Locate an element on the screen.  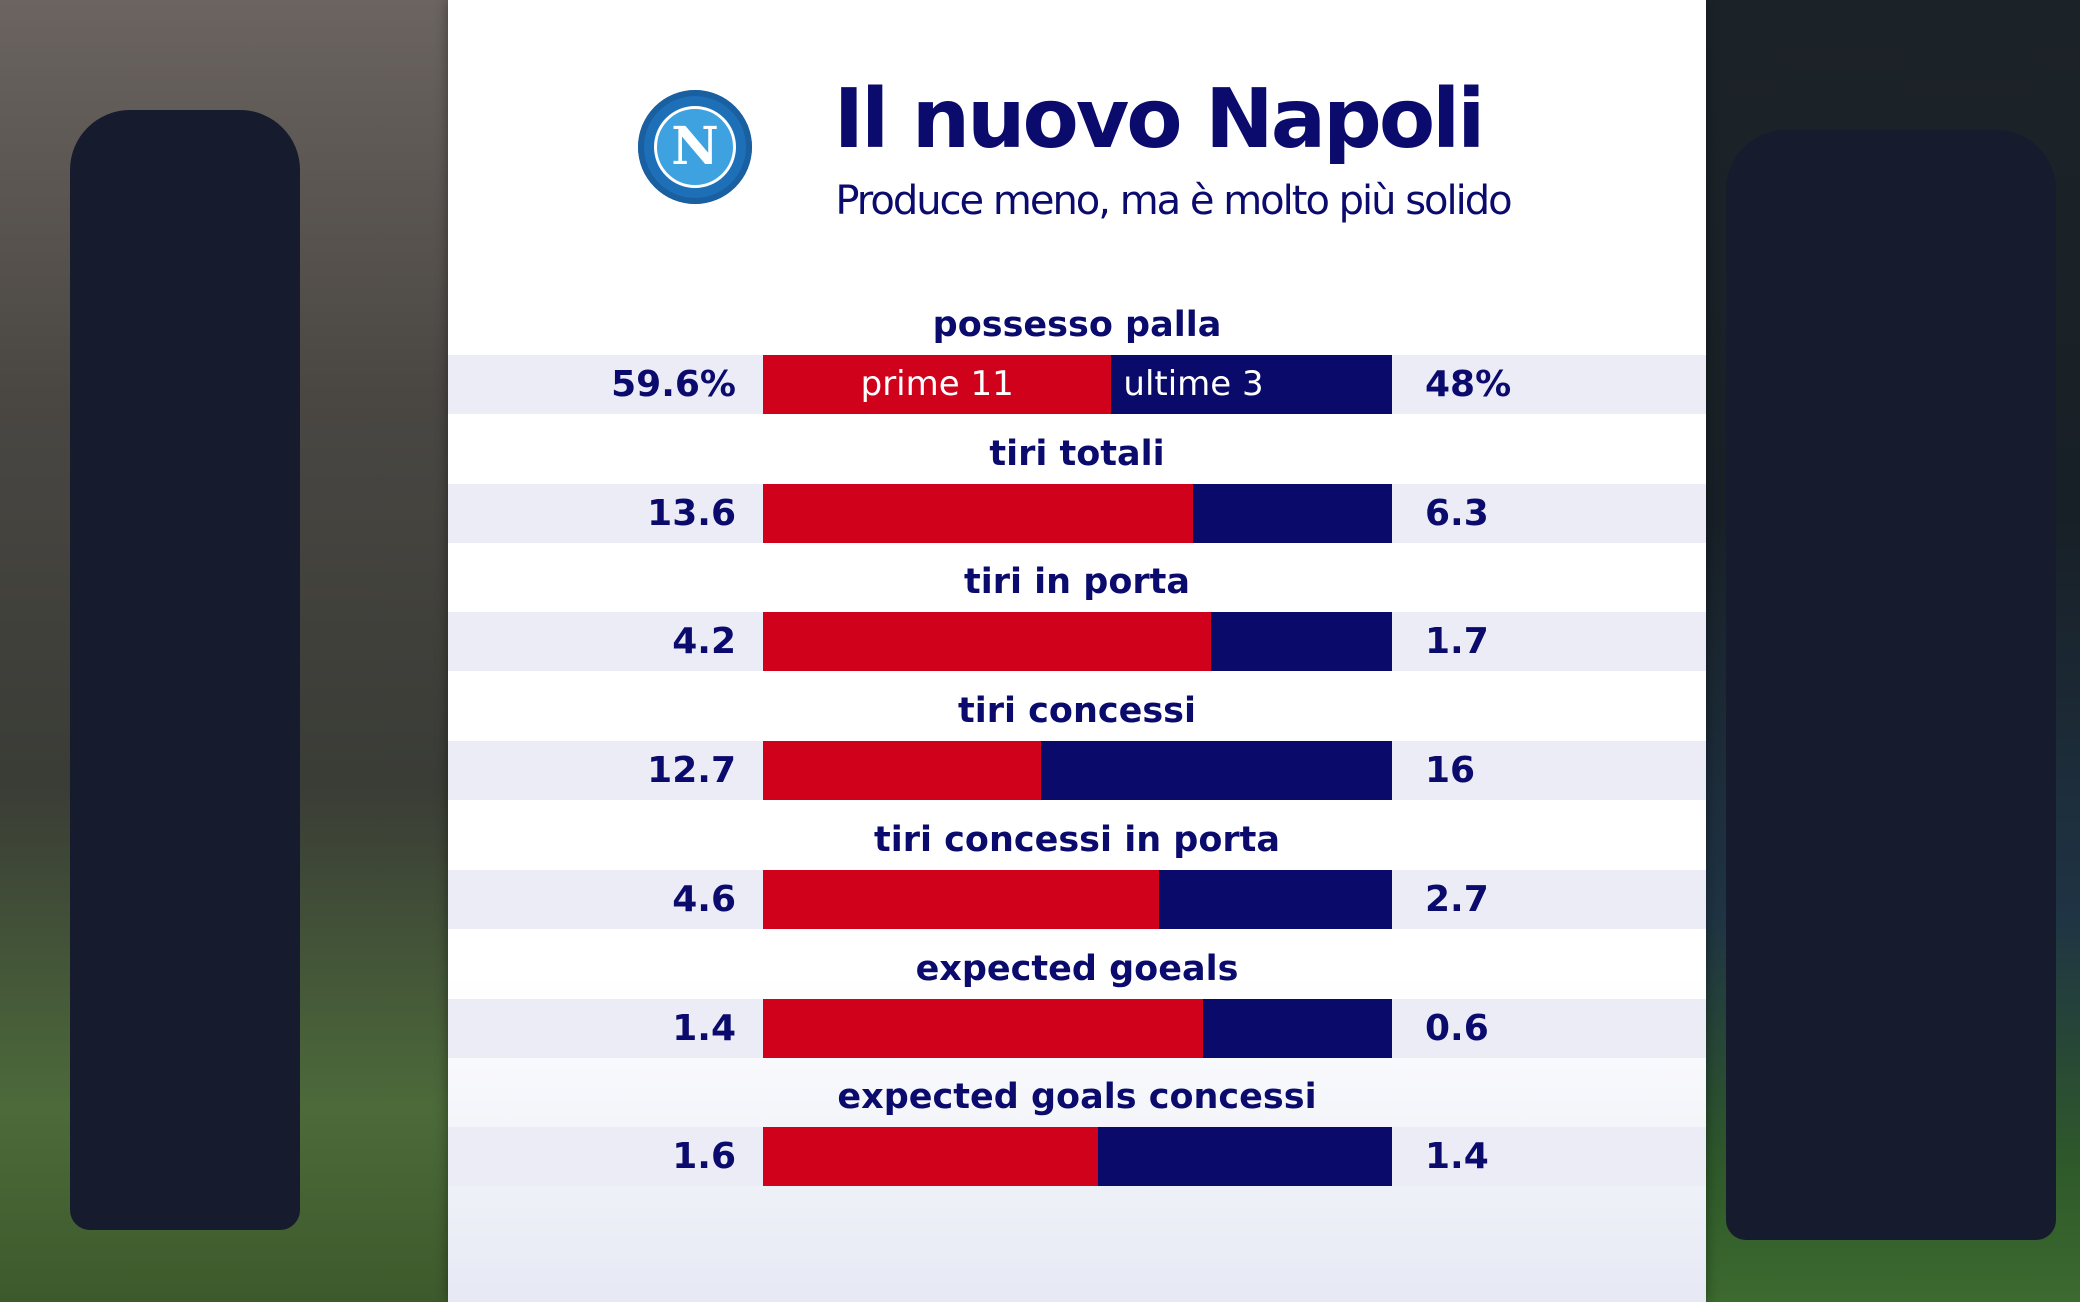
value-label-left: 4.2 is located at coordinates (704, 642).